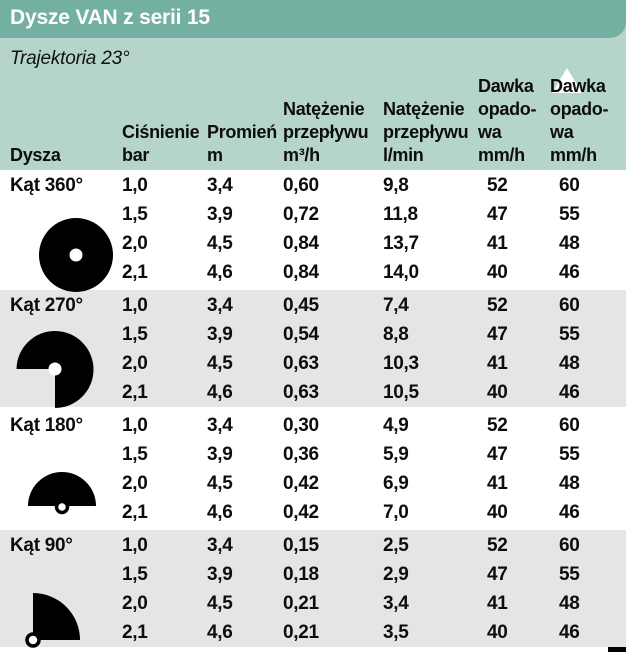 The image size is (626, 654). What do you see at coordinates (396, 454) in the screenshot?
I see `value-cell: 5,9` at bounding box center [396, 454].